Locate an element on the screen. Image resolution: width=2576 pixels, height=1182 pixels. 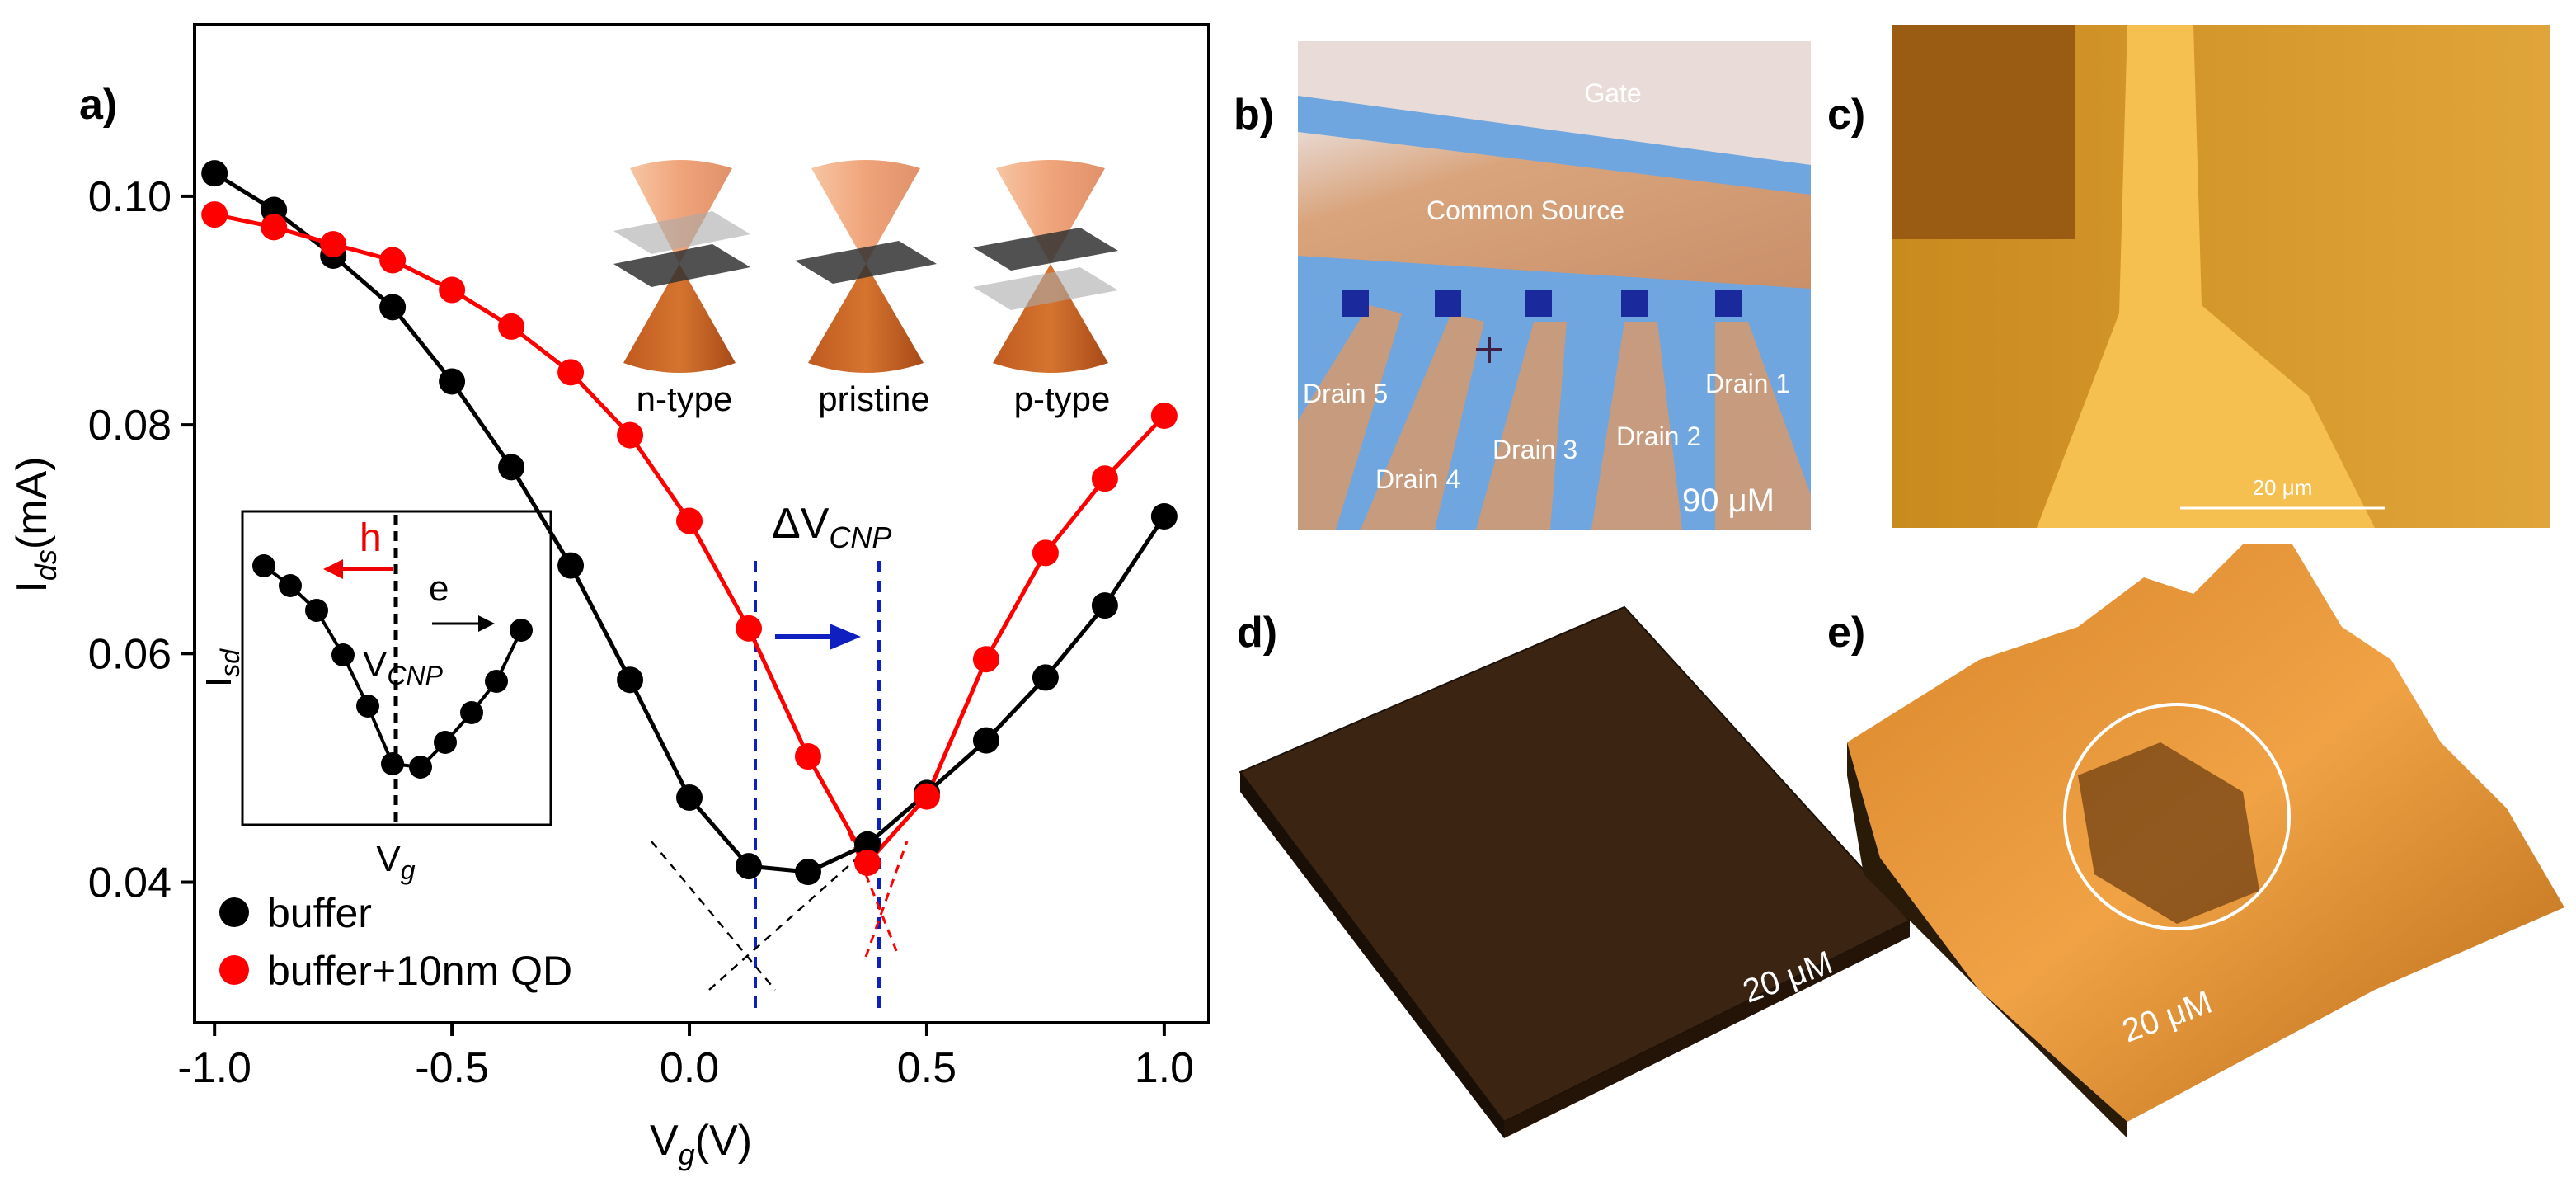
x-tick-label: -0.5 is located at coordinates (452, 1068).